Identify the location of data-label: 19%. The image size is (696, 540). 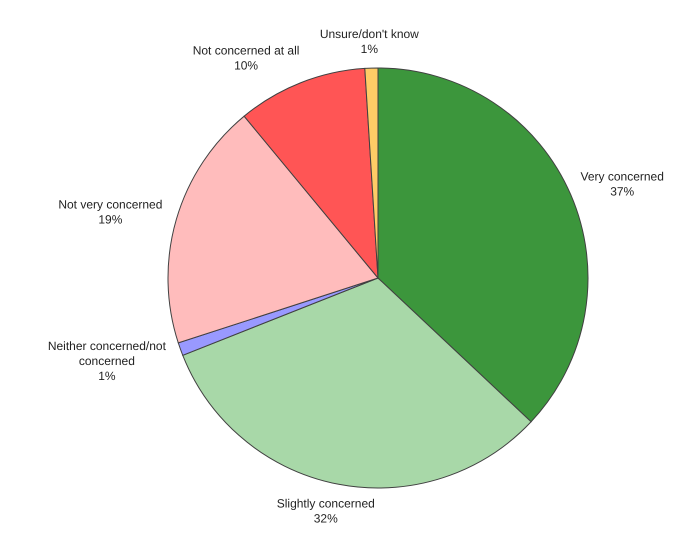
(110, 219).